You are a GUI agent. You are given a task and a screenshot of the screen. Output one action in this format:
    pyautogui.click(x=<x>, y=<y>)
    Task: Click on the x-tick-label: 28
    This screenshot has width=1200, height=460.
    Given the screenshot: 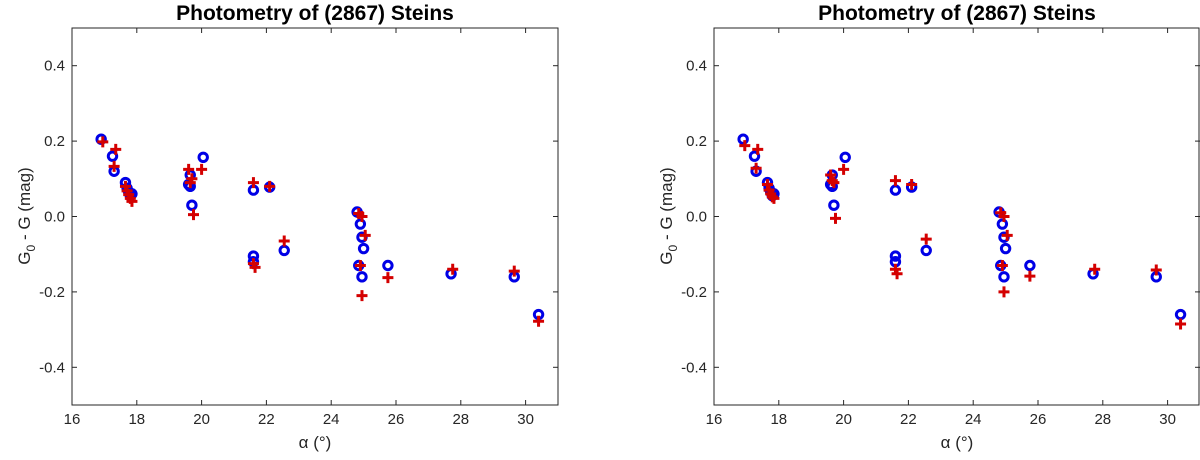 What is the action you would take?
    pyautogui.click(x=1102, y=419)
    